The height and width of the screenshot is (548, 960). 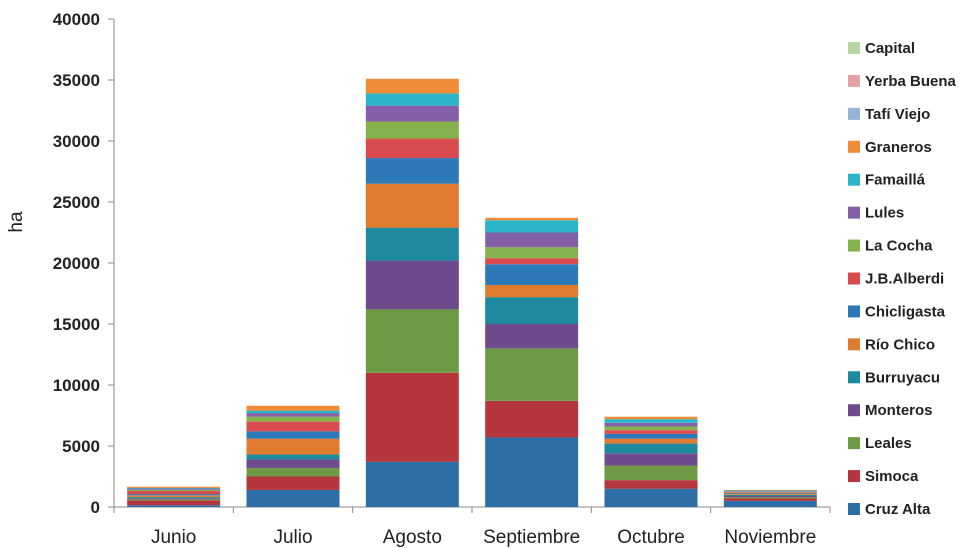 I want to click on legend-label: Tafí Viejo, so click(x=897, y=114).